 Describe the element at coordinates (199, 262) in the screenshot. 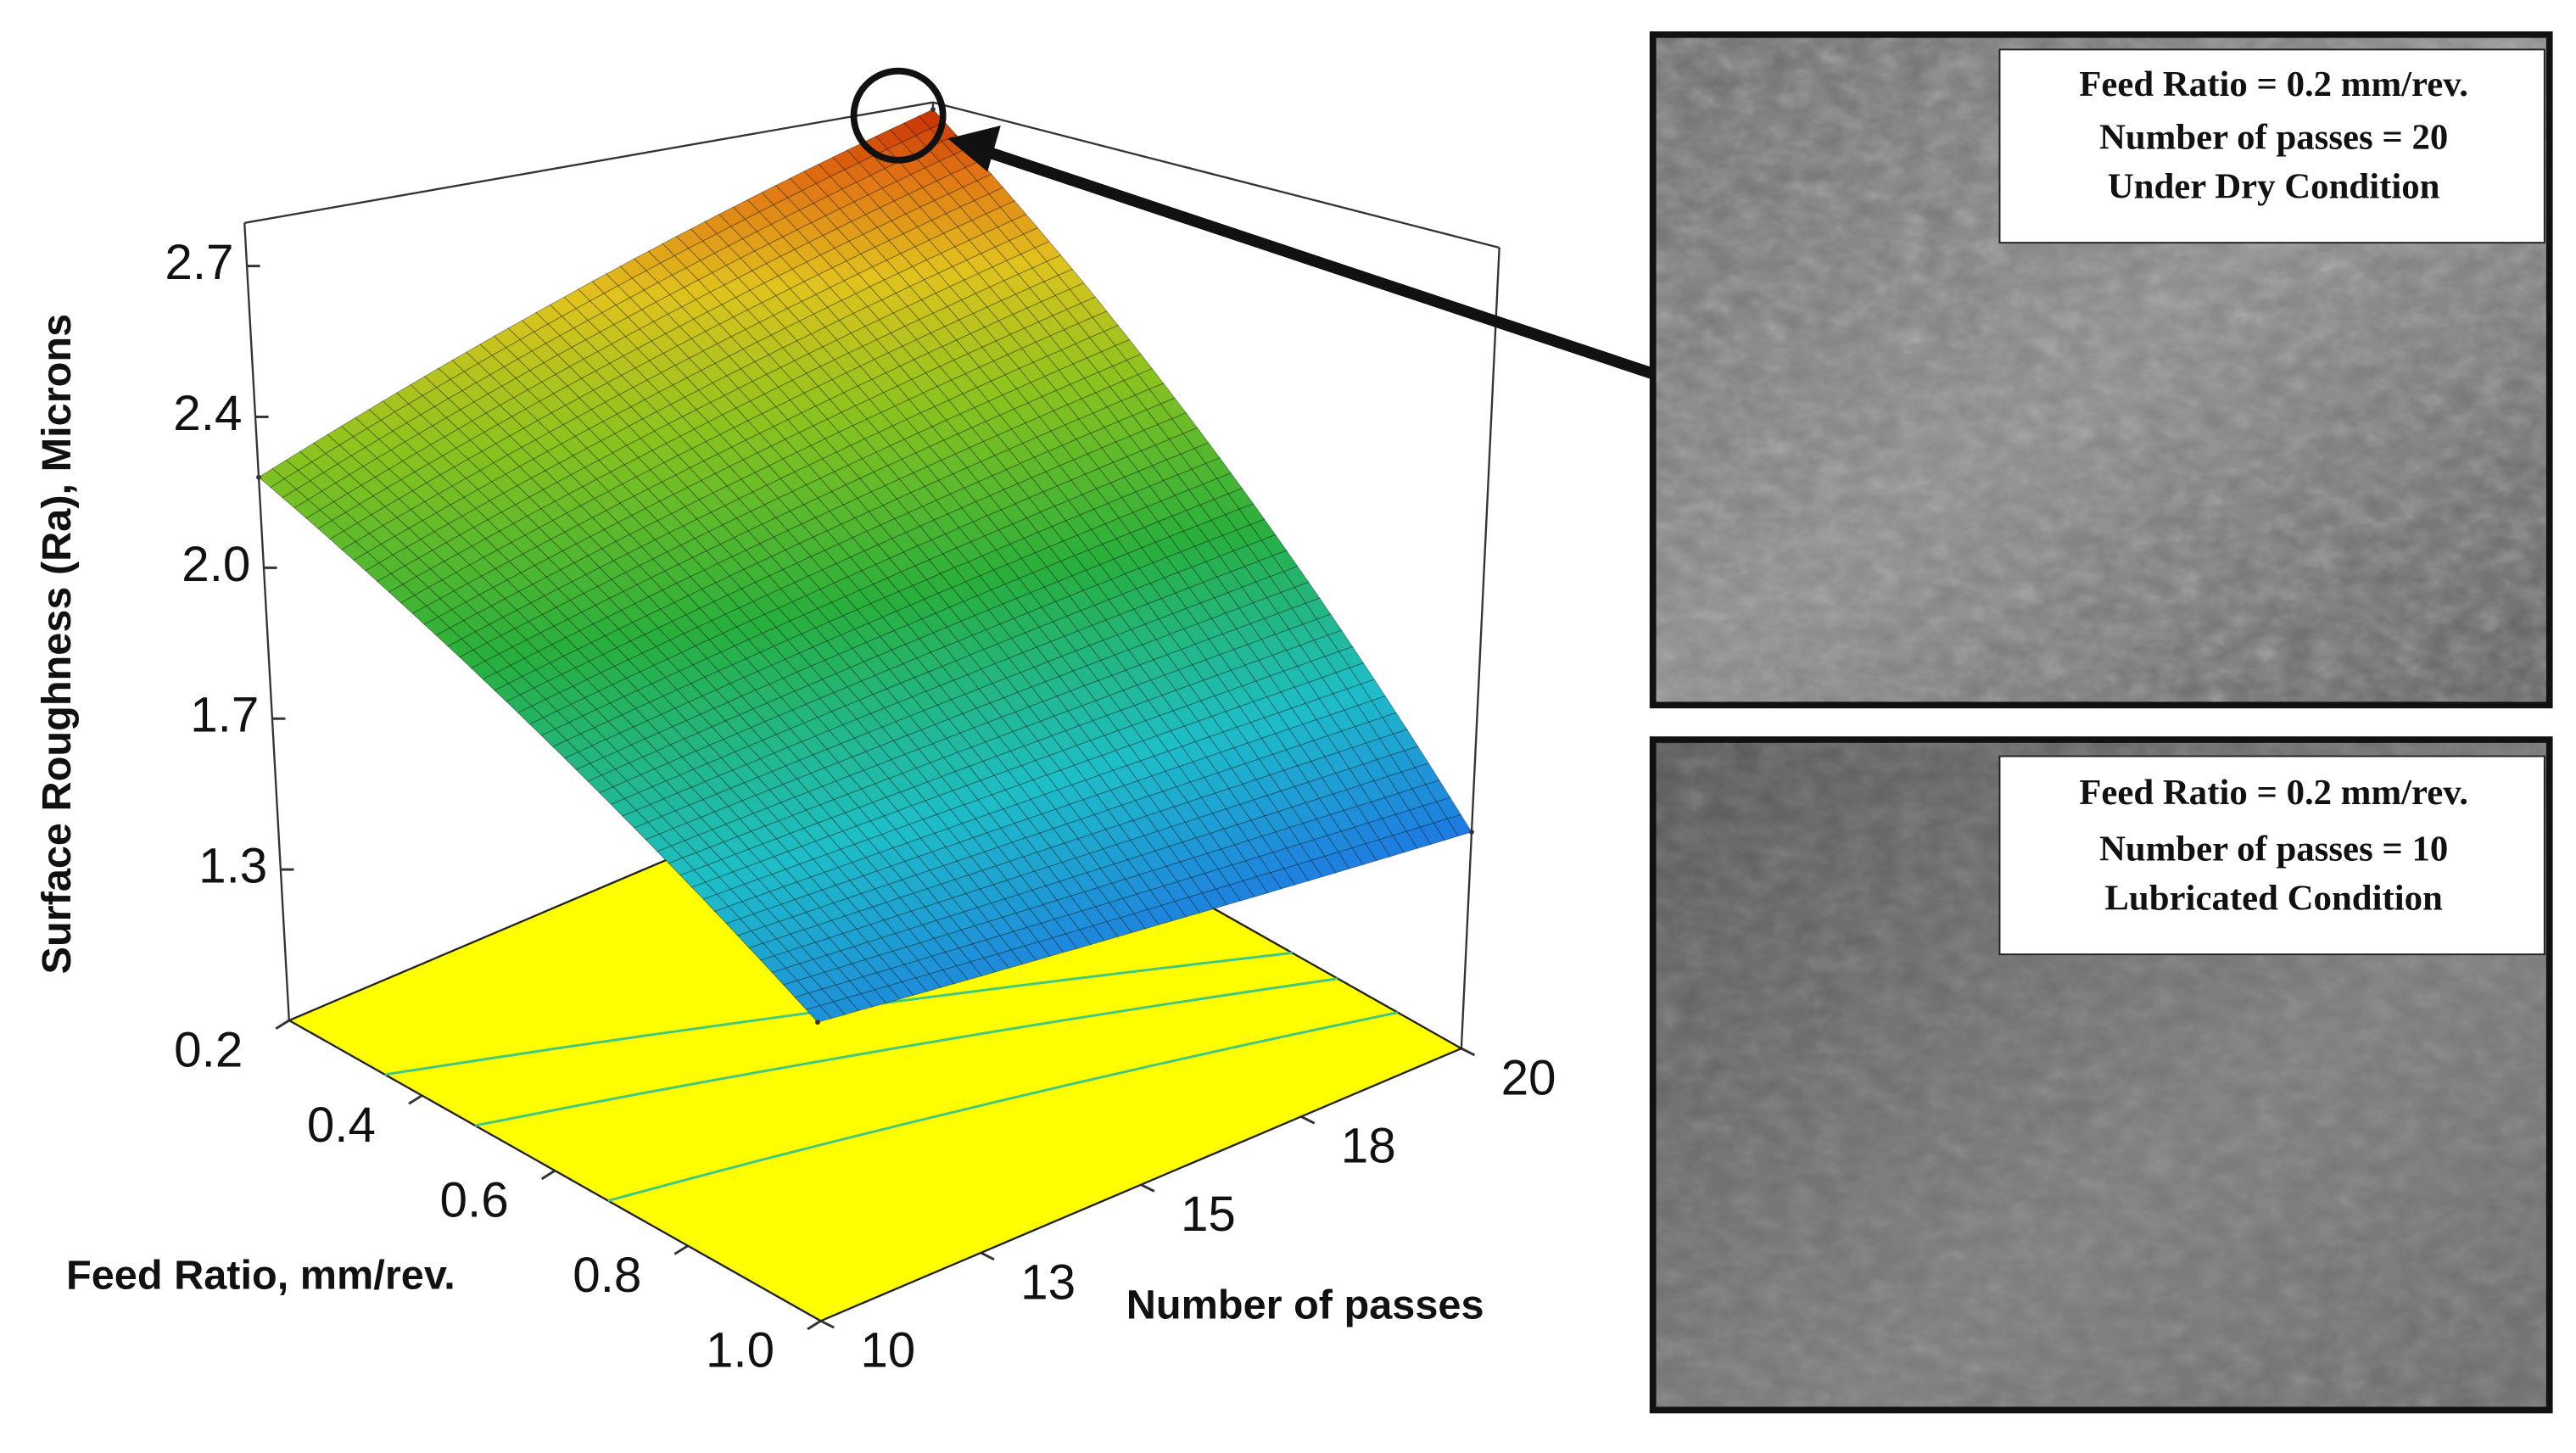

I see `z-tick-label: 2.7` at that location.